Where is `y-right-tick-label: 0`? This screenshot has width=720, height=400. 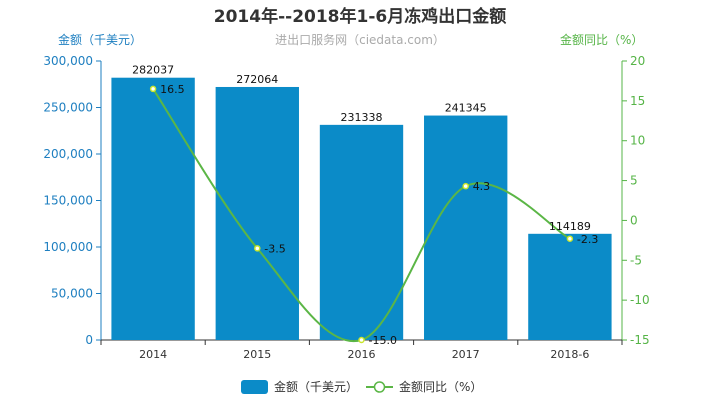
y-right-tick-label: 0 is located at coordinates (634, 220).